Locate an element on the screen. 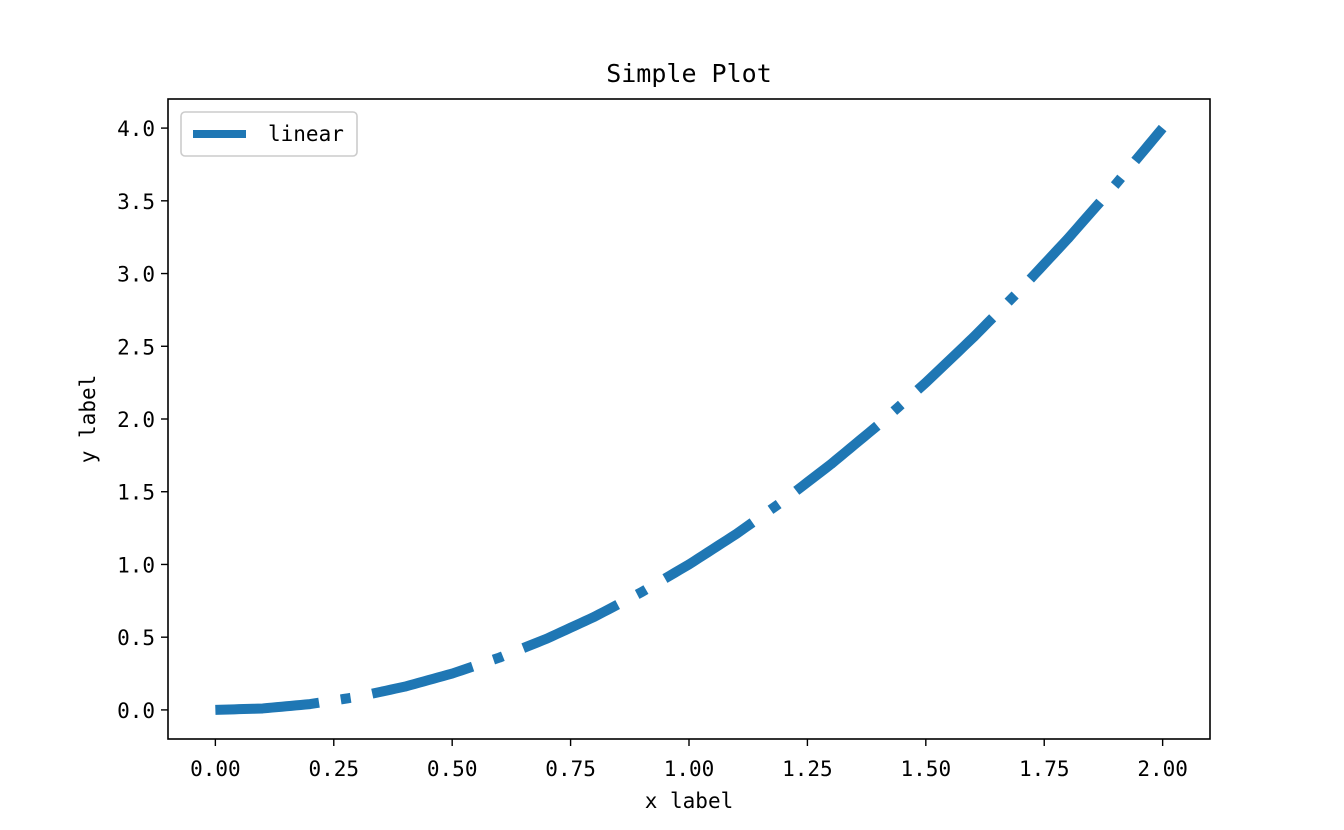  x-axis-ticks: 0.00 0.25 0.50 0.75 1.00 1.25 1.50 1.75 2.00 is located at coordinates (689, 760).